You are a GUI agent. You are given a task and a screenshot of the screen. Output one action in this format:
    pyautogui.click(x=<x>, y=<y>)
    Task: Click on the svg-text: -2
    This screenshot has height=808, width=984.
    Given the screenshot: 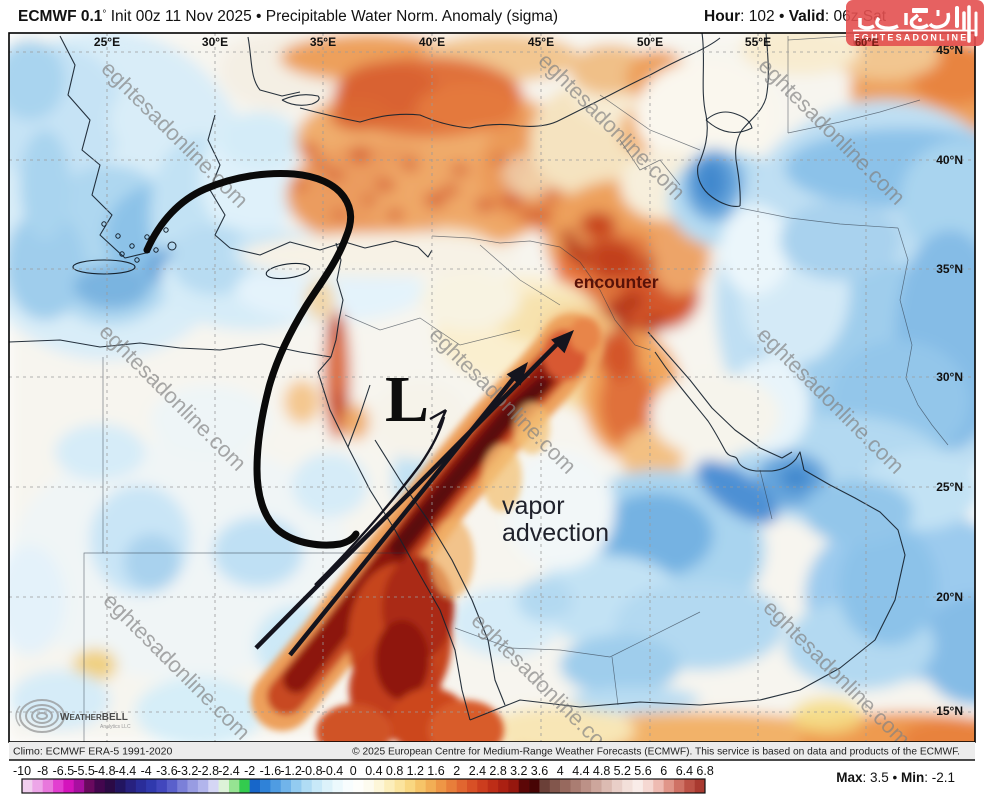 What is the action you would take?
    pyautogui.click(x=249, y=771)
    